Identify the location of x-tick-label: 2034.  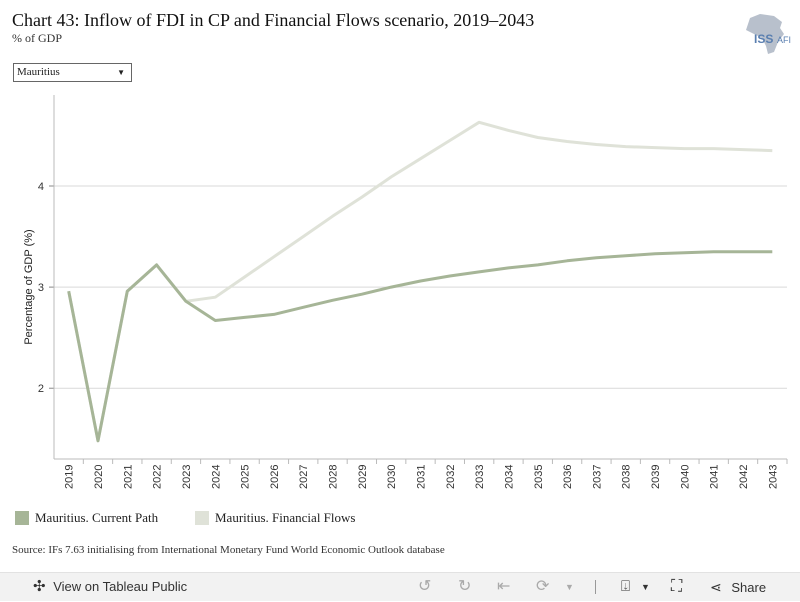
(509, 477).